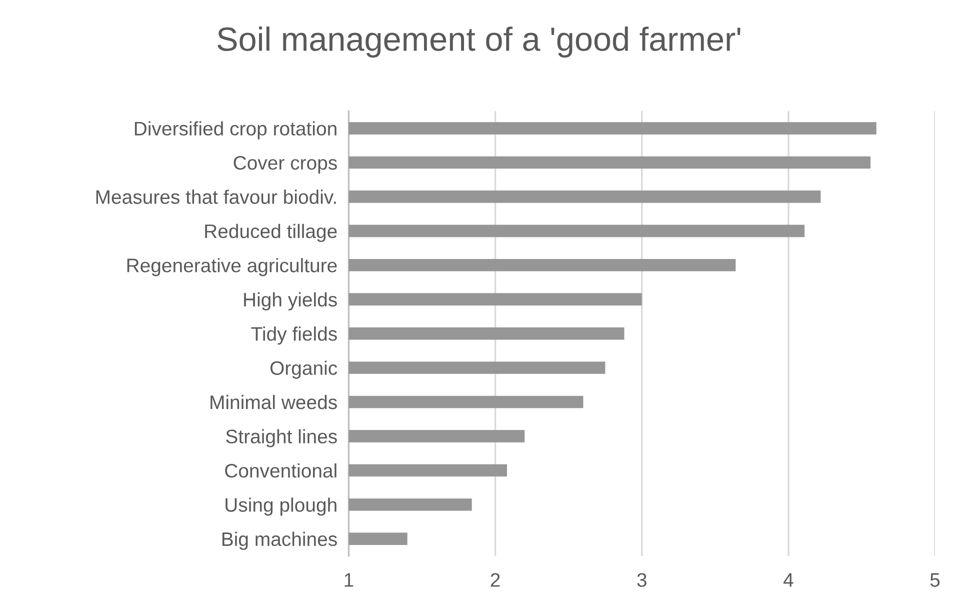  What do you see at coordinates (279, 541) in the screenshot?
I see `y-tick-label: Big machines` at bounding box center [279, 541].